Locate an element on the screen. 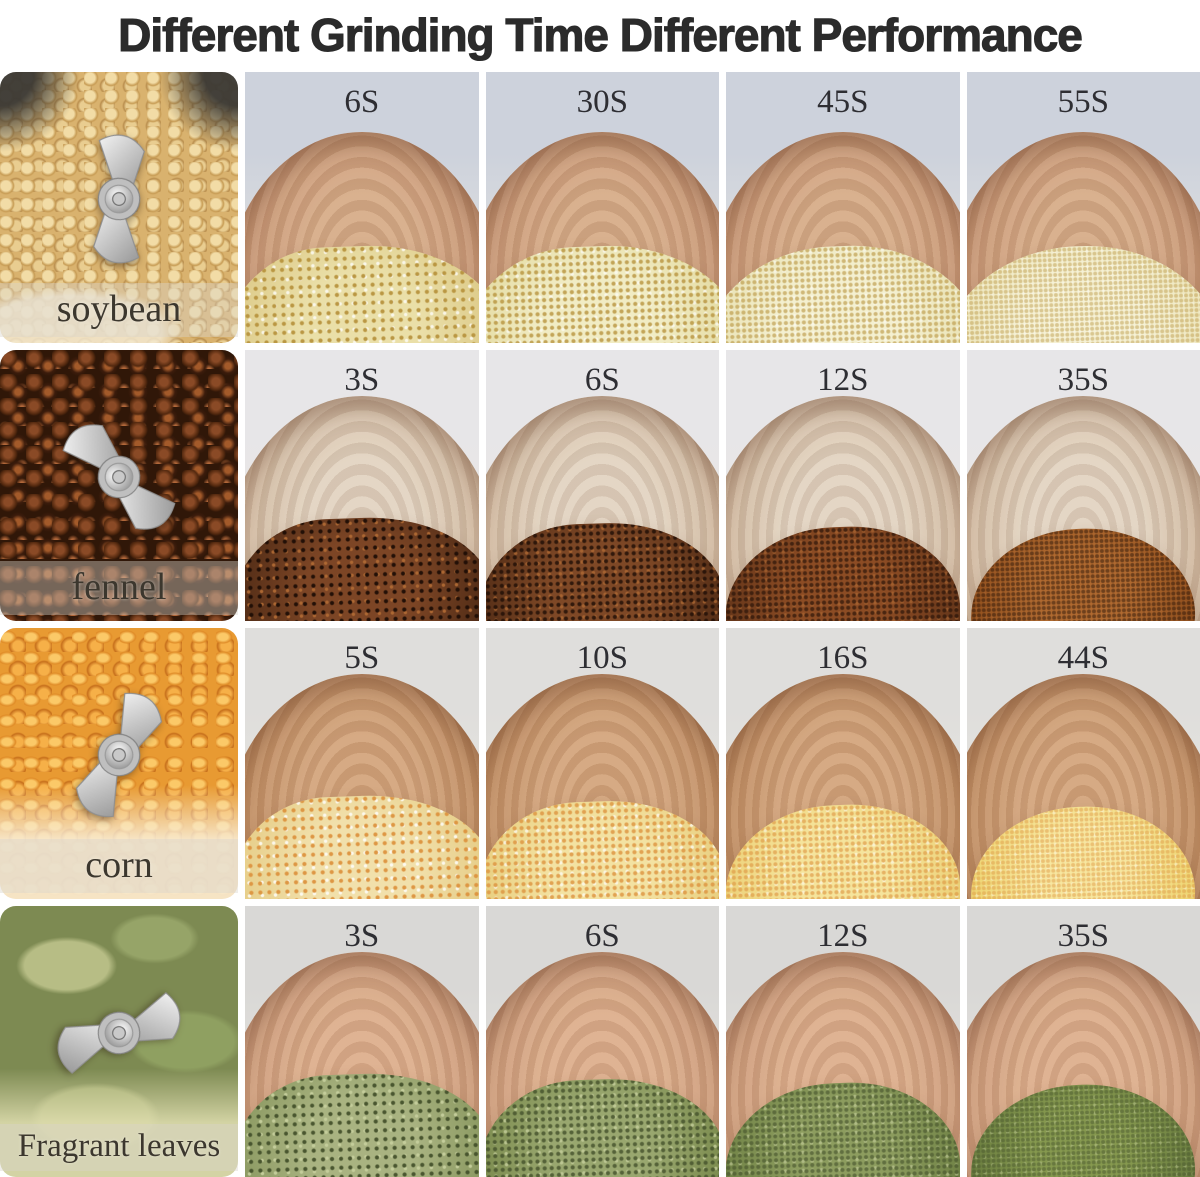 The width and height of the screenshot is (1200, 1177). soybean-photo is located at coordinates (119, 207).